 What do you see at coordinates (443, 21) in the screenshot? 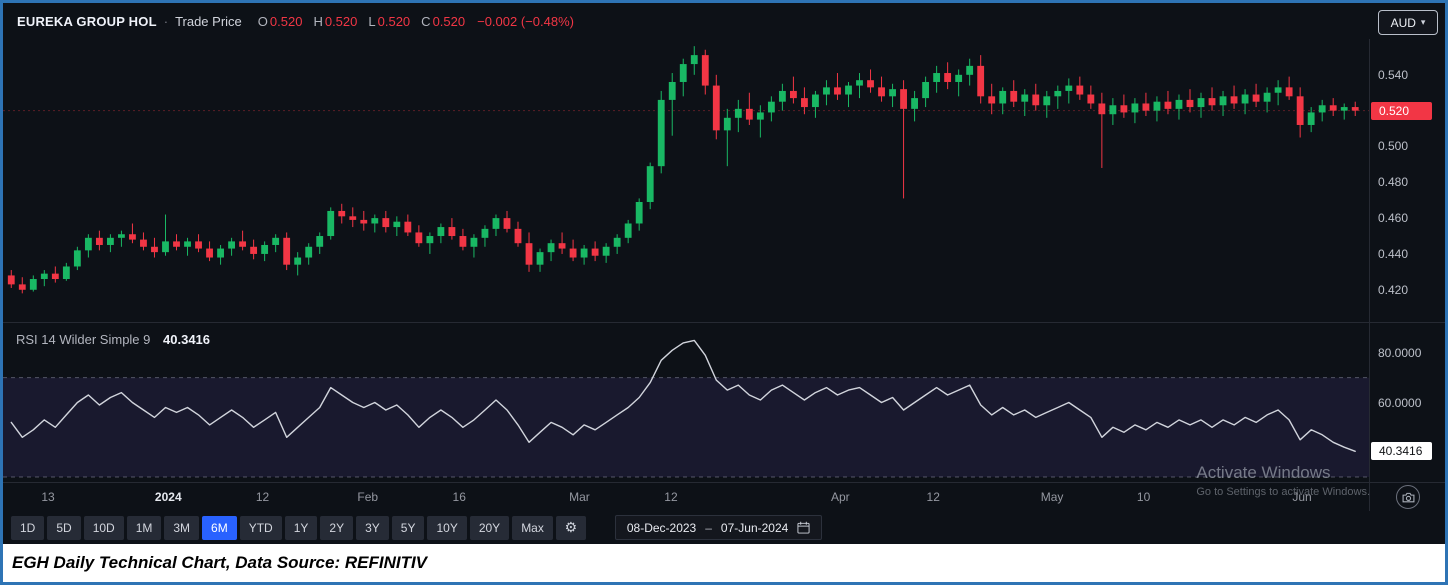
I see `ohlc-item: C 0.520` at bounding box center [443, 21].